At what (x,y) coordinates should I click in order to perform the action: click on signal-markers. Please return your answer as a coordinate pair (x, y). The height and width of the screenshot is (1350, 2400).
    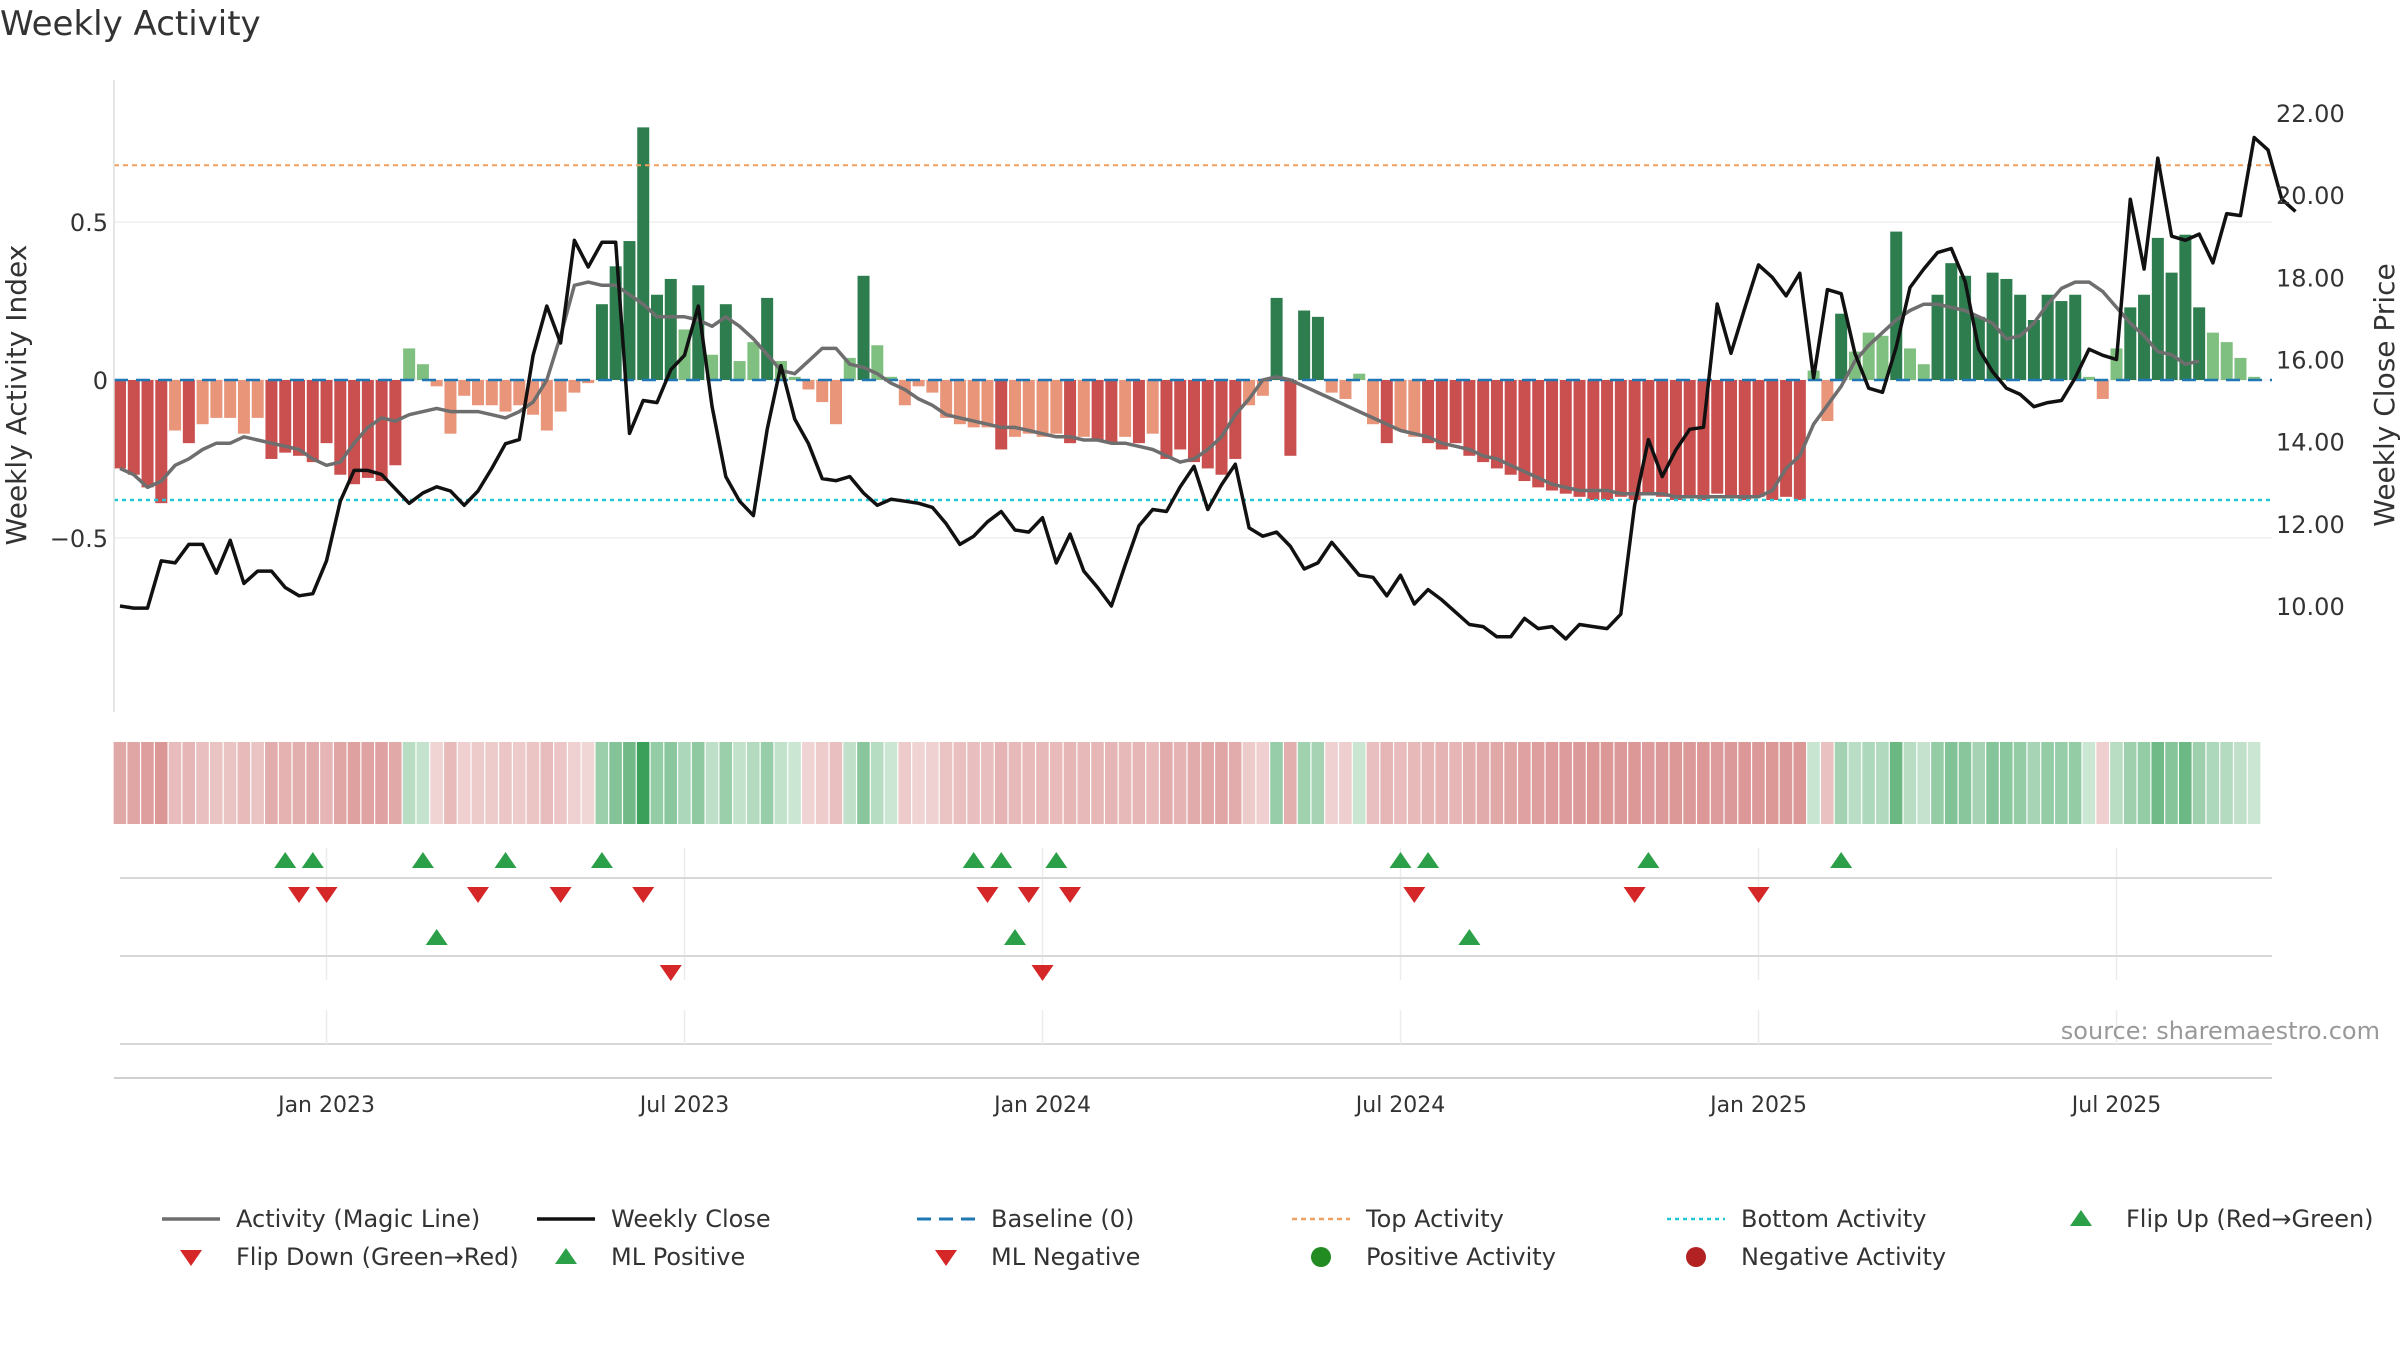
    Looking at the image, I should click on (1063, 916).